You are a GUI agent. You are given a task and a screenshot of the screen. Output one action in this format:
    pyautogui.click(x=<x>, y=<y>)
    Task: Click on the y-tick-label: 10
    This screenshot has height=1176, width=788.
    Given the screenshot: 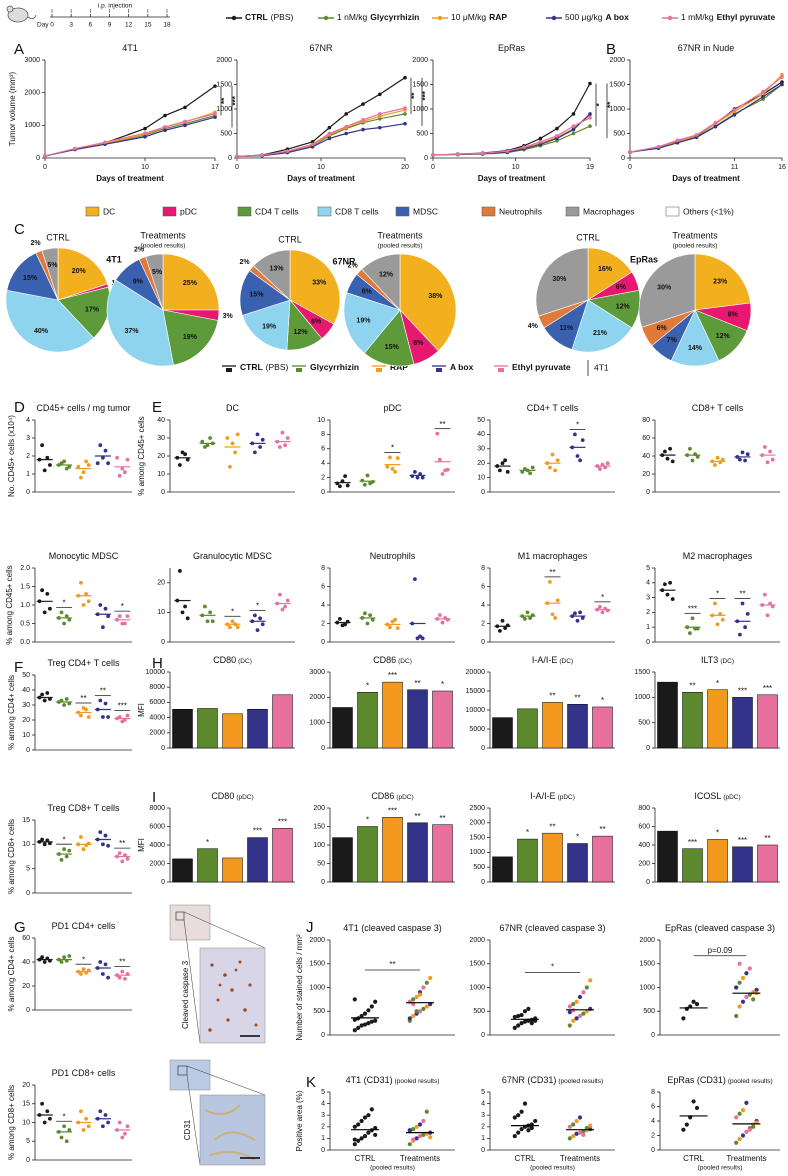 What is the action you would take?
    pyautogui.click(x=321, y=420)
    